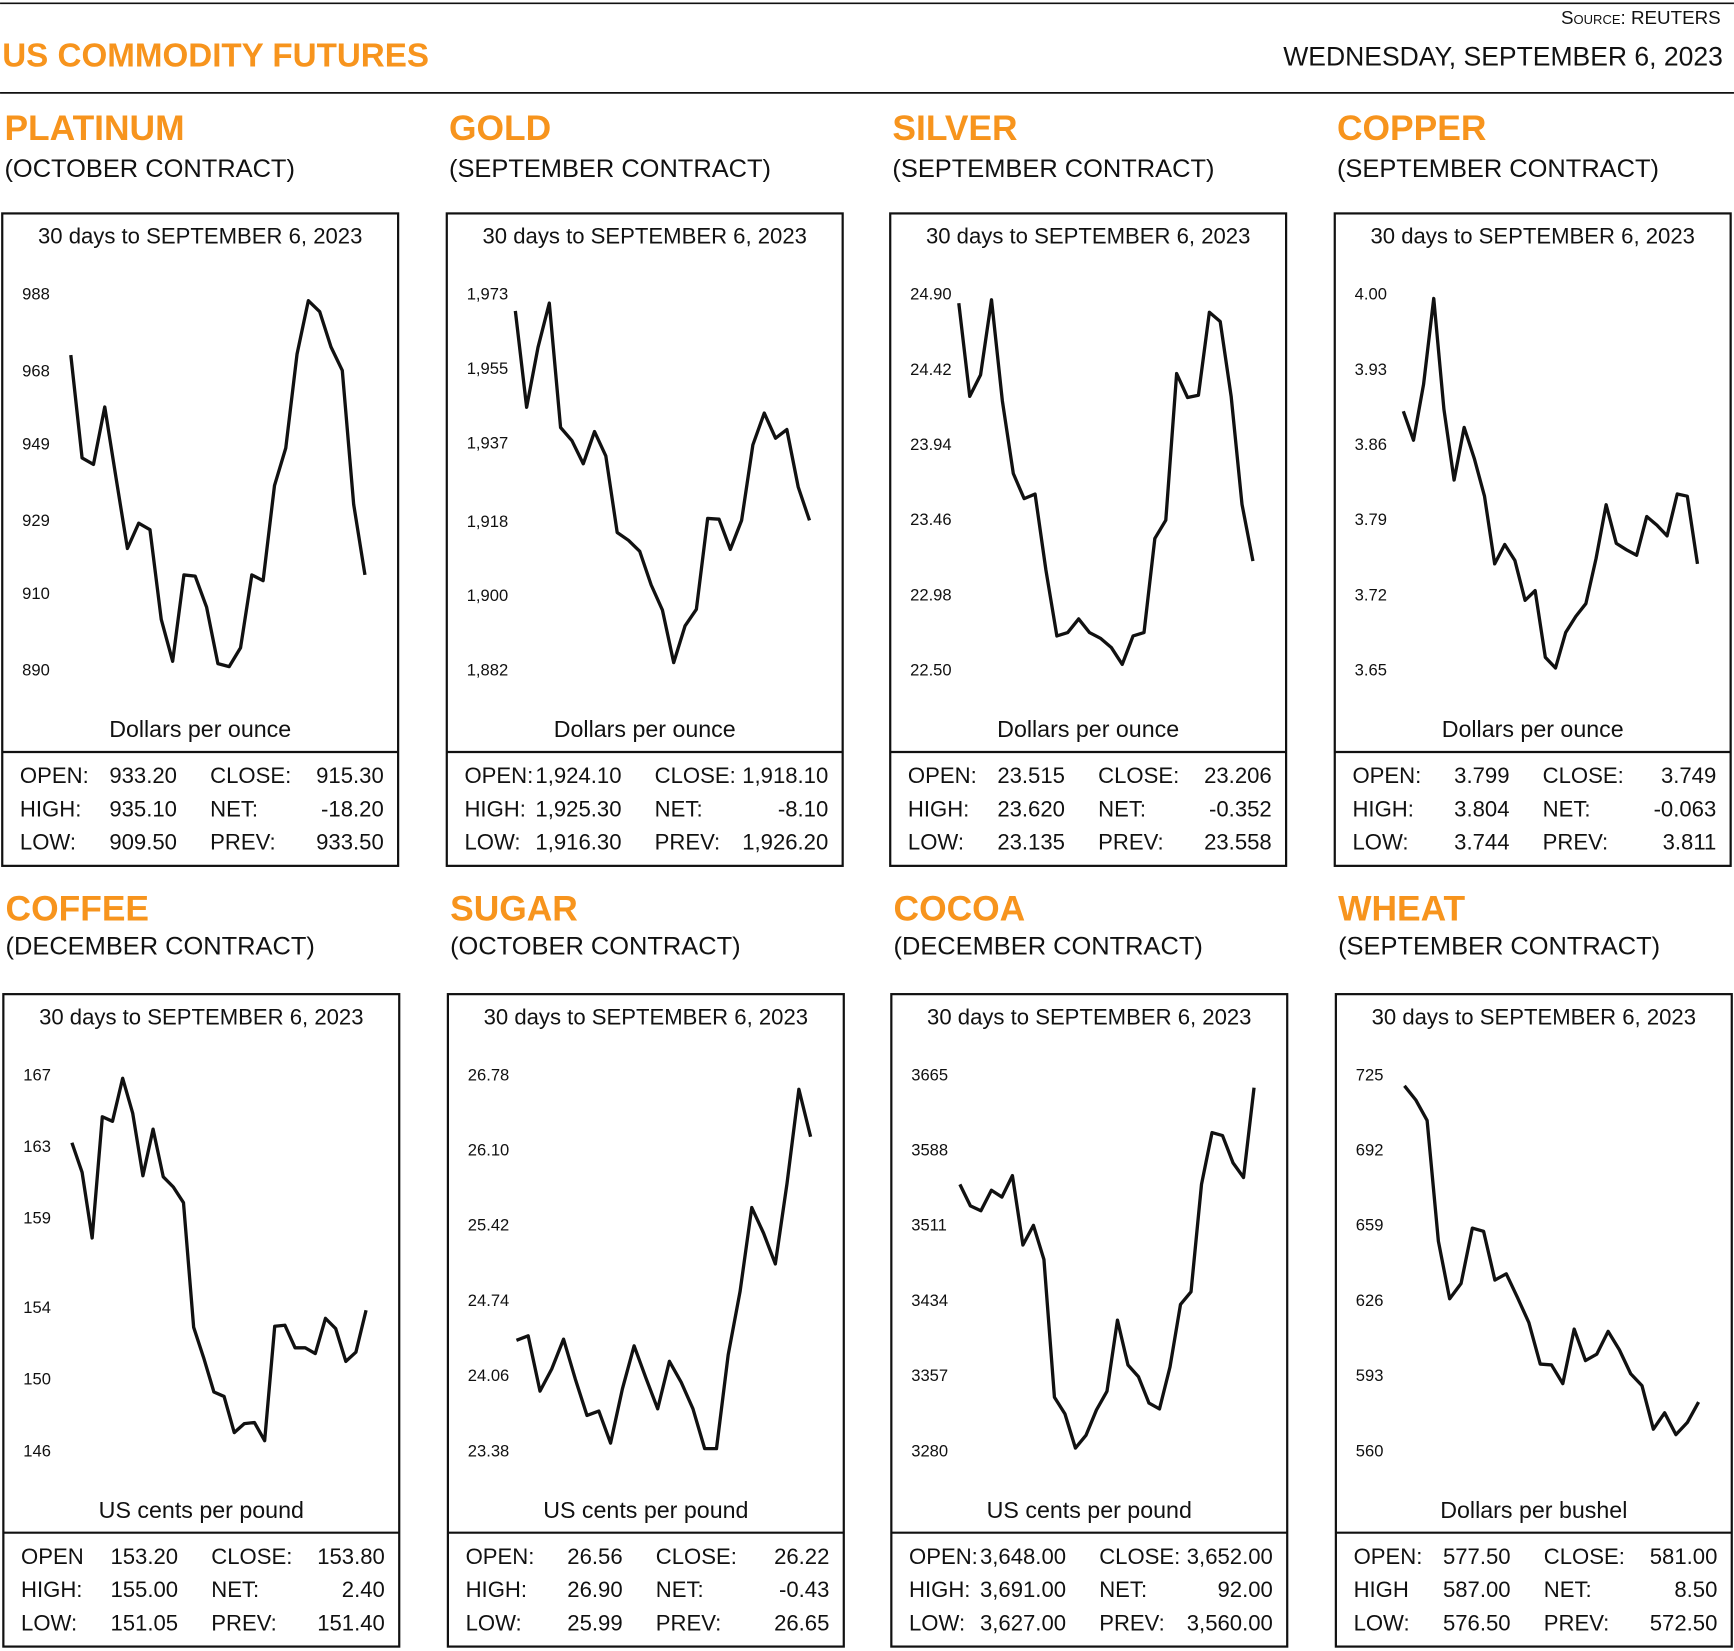  Describe the element at coordinates (215, 55) in the screenshot. I see `page-title: US COMMODITY FUTURES` at that location.